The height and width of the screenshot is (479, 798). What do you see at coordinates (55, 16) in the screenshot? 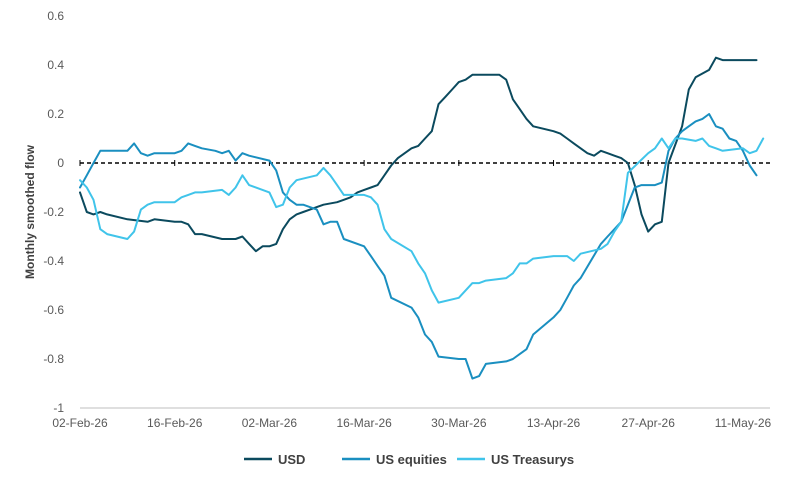
I see `y-tick-label: 0.6` at bounding box center [55, 16].